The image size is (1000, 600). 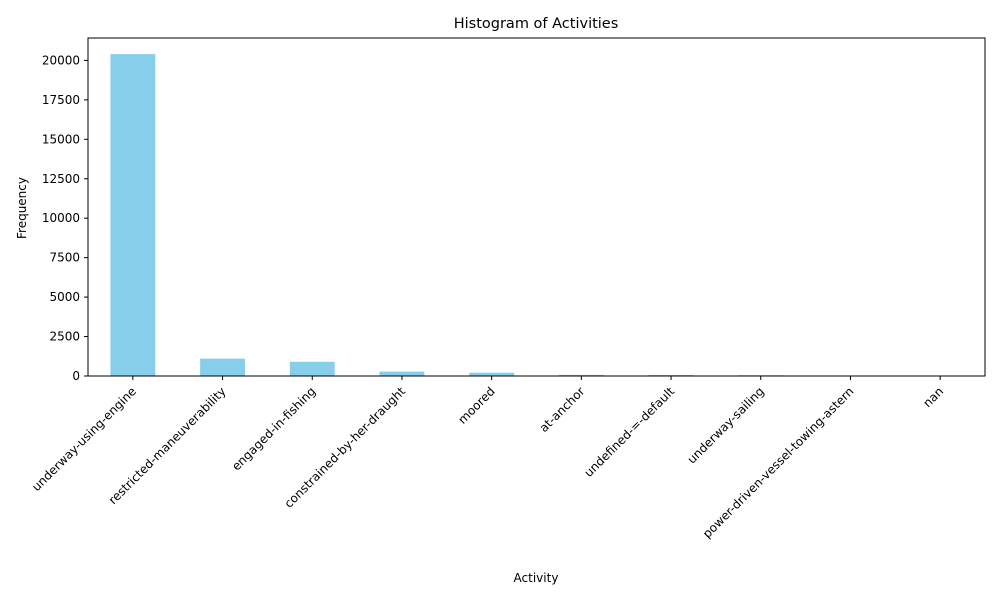 I want to click on bar-at-anchor, so click(x=581, y=375).